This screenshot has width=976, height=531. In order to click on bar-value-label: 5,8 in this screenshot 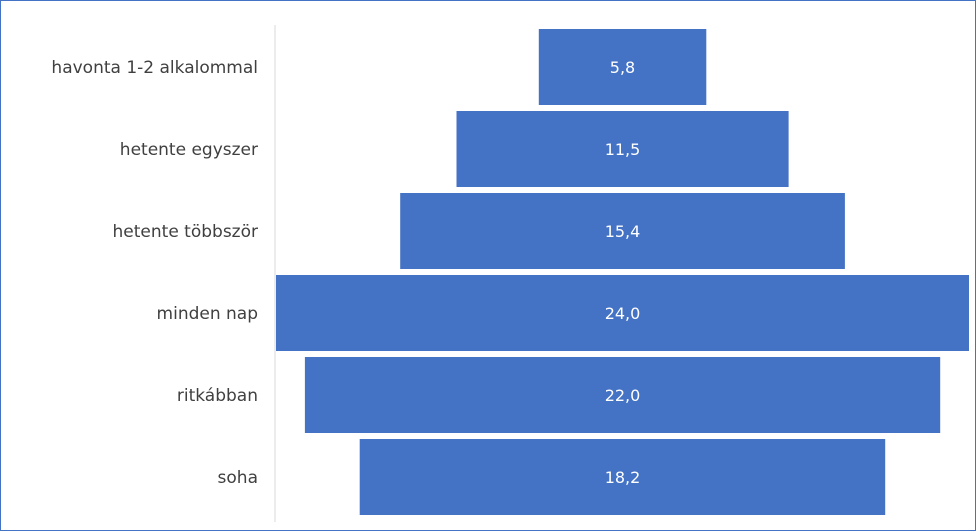, I will do `click(622, 67)`.